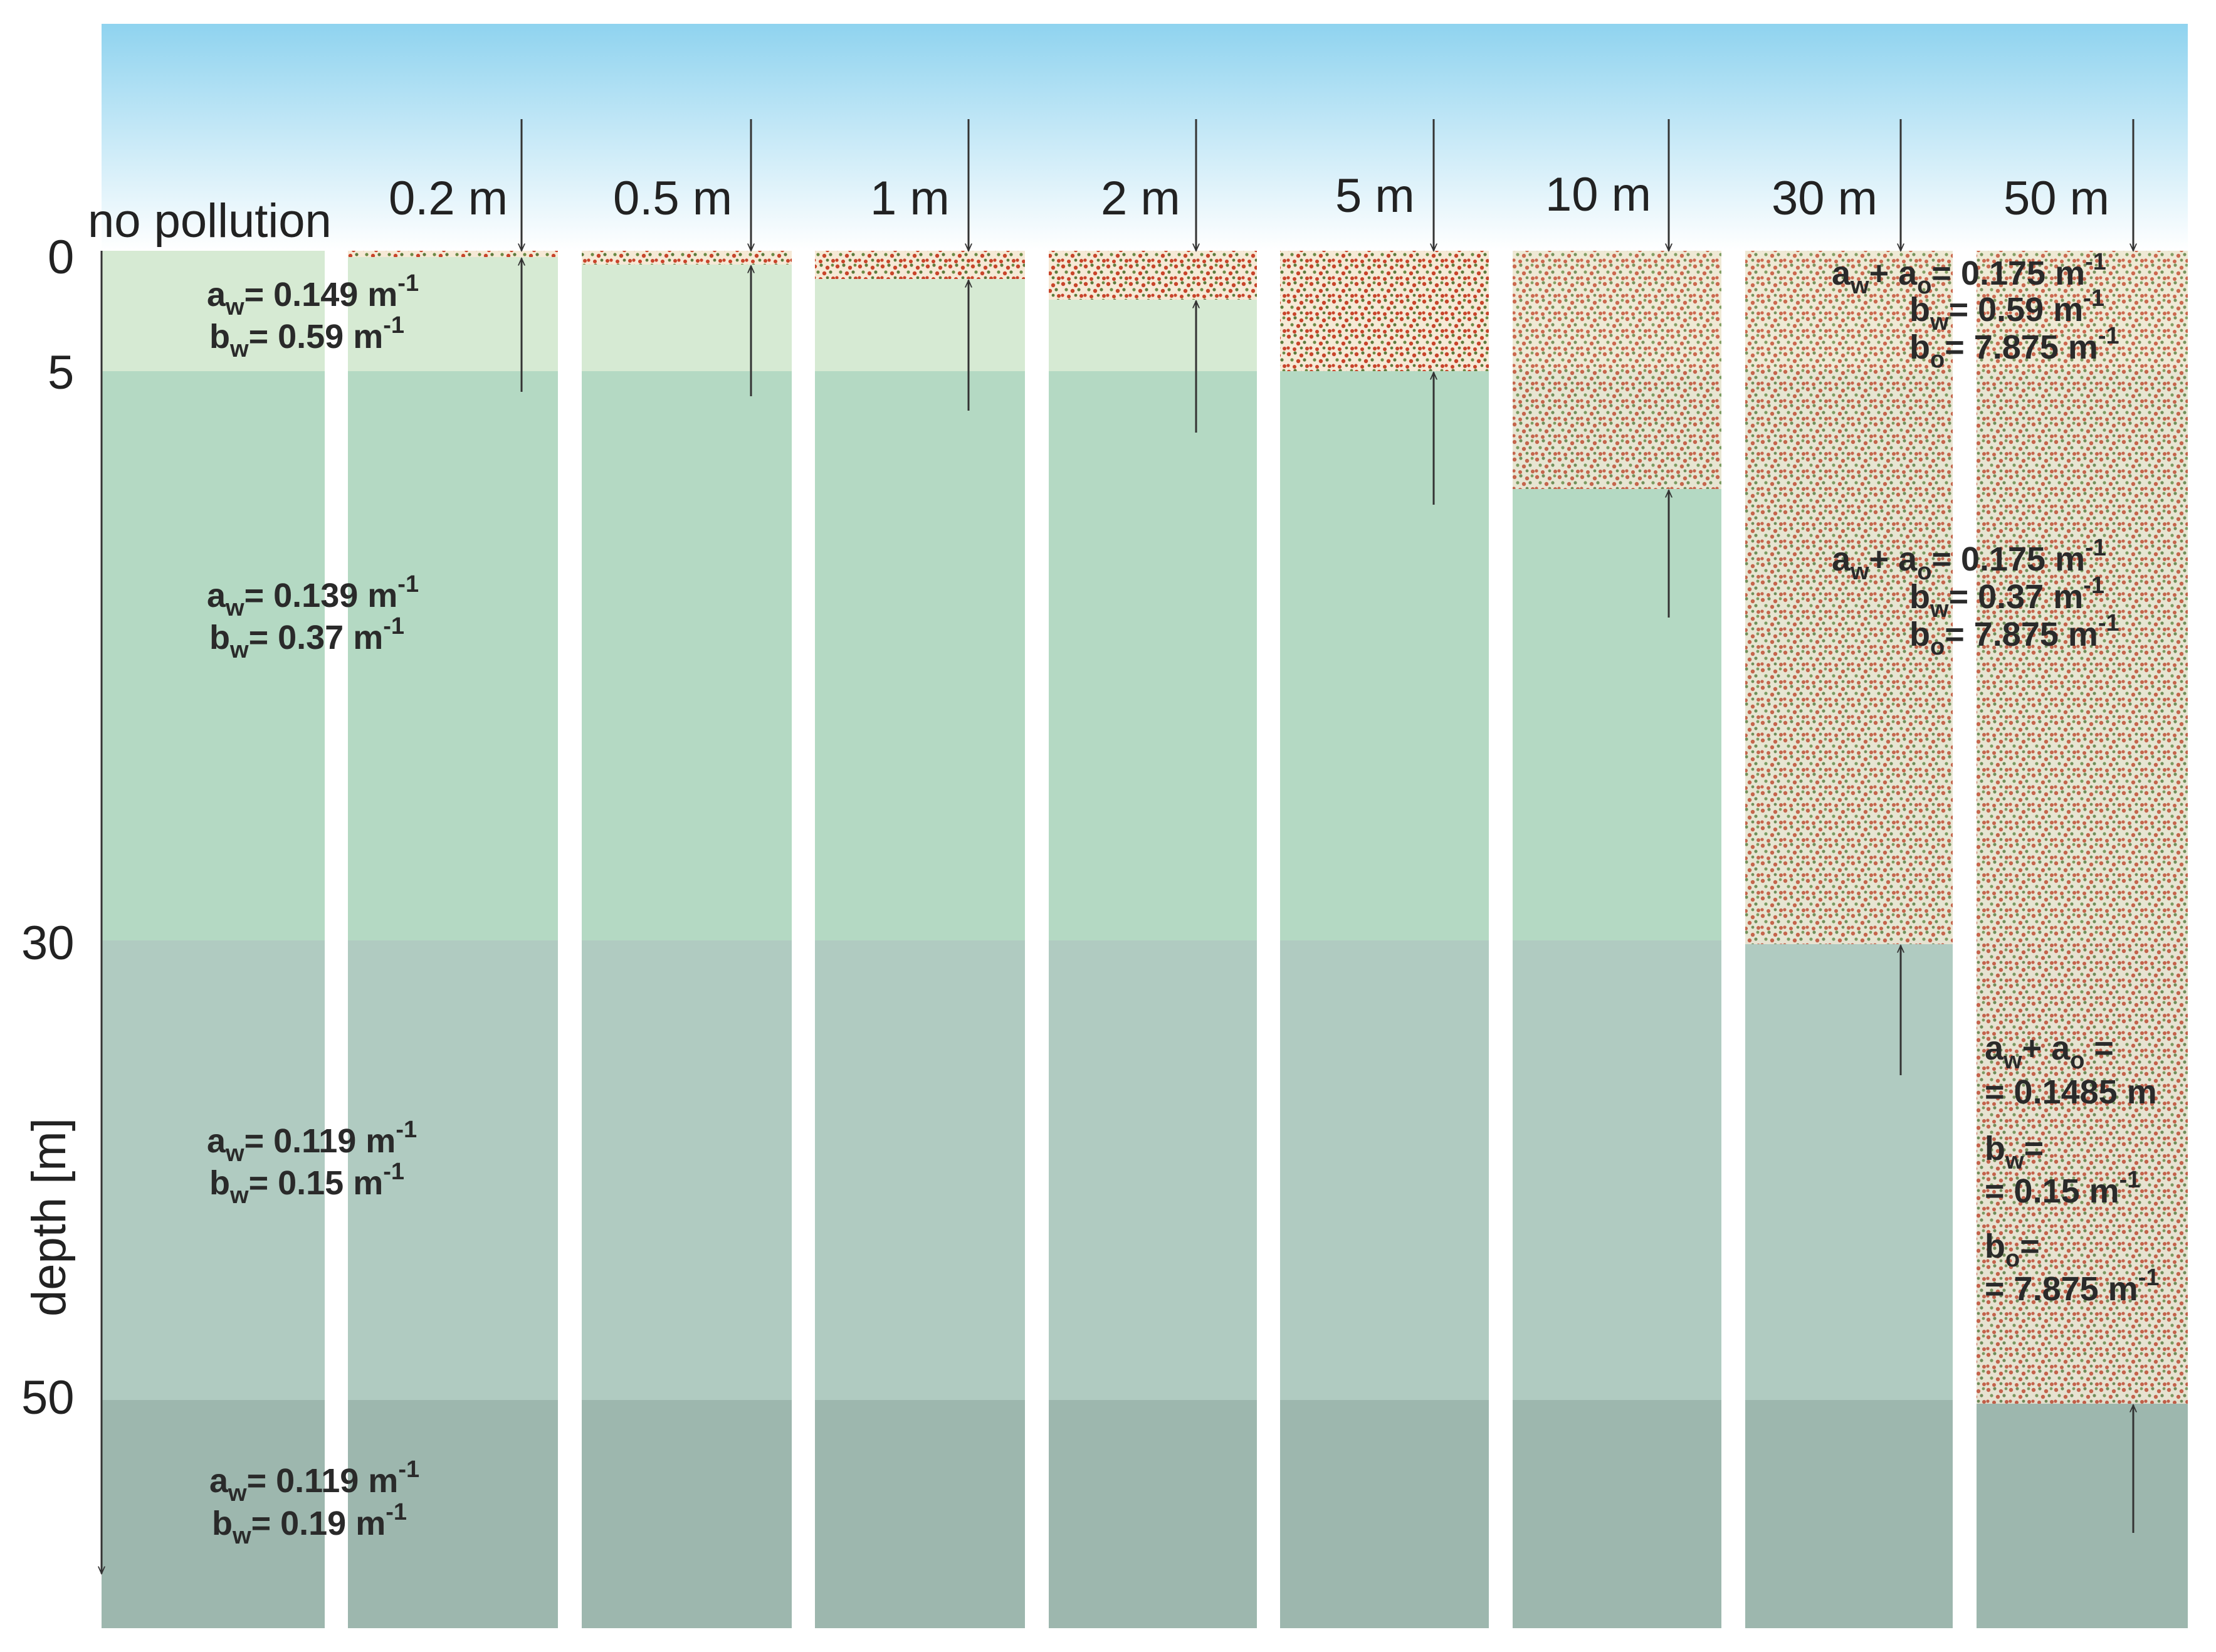 This screenshot has width=2216, height=1652. What do you see at coordinates (1375, 196) in the screenshot?
I see `column-label-5m: 5 m` at bounding box center [1375, 196].